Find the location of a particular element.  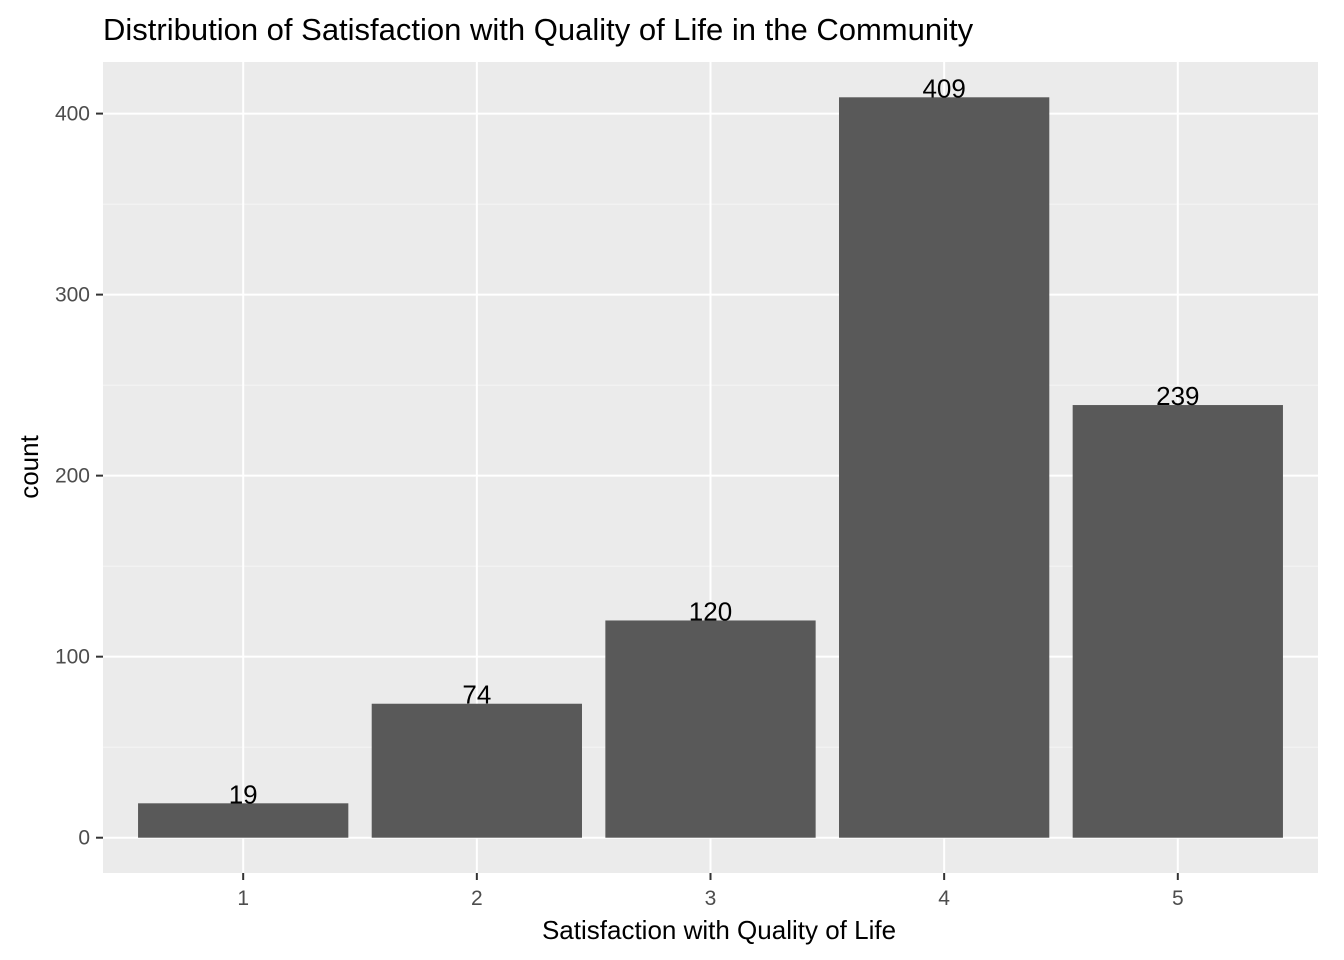

x-tick-label: 5 is located at coordinates (1178, 898).